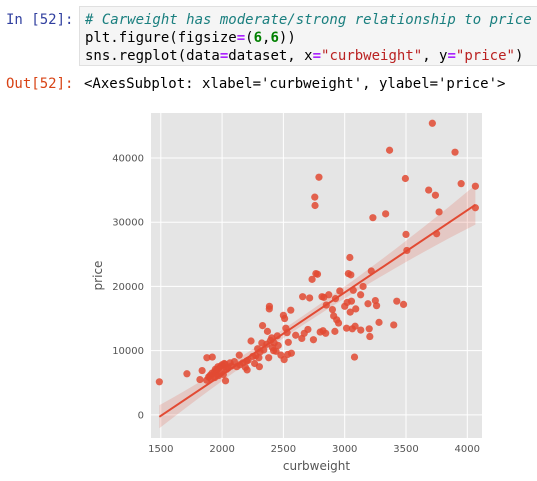 This screenshot has width=537, height=481. What do you see at coordinates (519, 56) in the screenshot?
I see `code-token: )` at bounding box center [519, 56].